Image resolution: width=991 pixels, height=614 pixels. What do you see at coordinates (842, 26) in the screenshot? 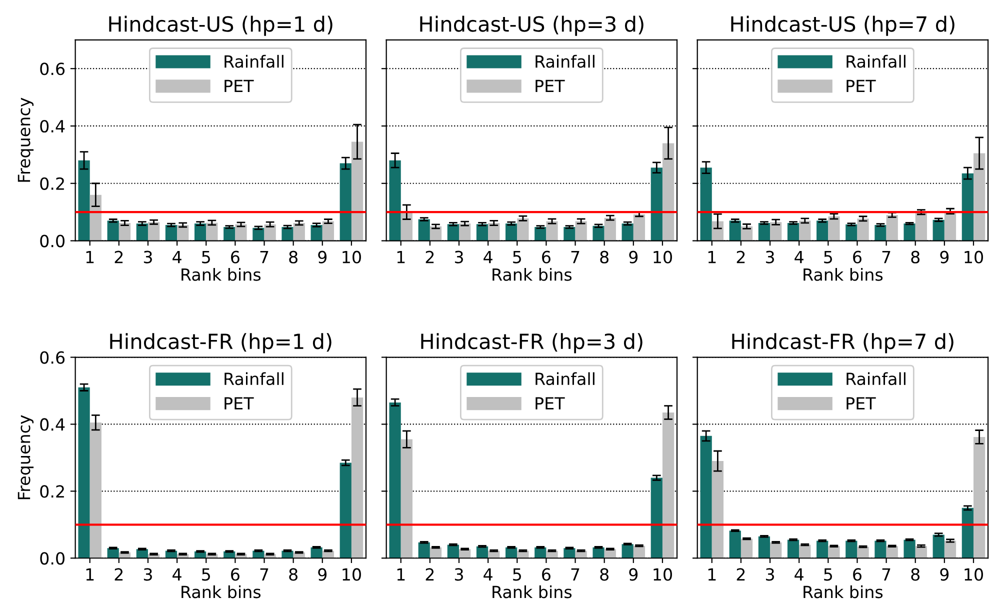
I see `chart-title: Hindcast-US (hp=7 d)` at bounding box center [842, 26].